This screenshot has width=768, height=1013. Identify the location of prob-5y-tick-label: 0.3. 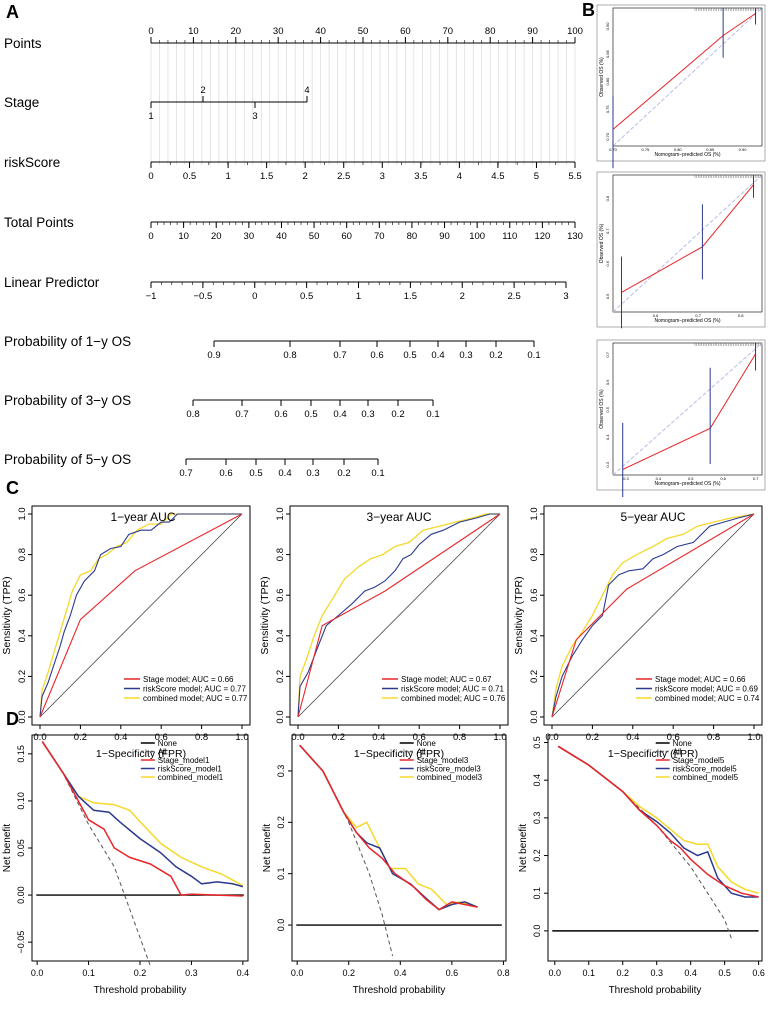
(312, 473).